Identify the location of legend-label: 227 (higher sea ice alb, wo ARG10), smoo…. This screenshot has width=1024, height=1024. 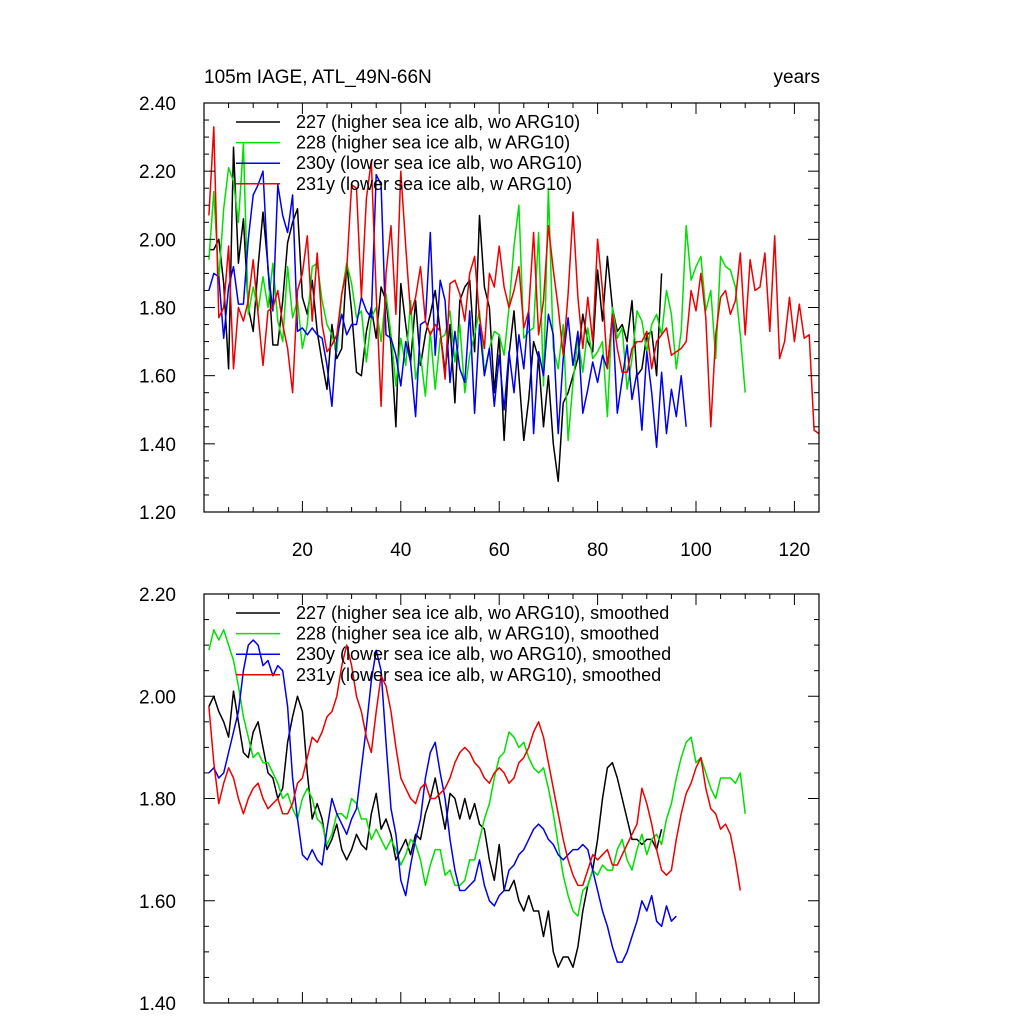
(482, 613).